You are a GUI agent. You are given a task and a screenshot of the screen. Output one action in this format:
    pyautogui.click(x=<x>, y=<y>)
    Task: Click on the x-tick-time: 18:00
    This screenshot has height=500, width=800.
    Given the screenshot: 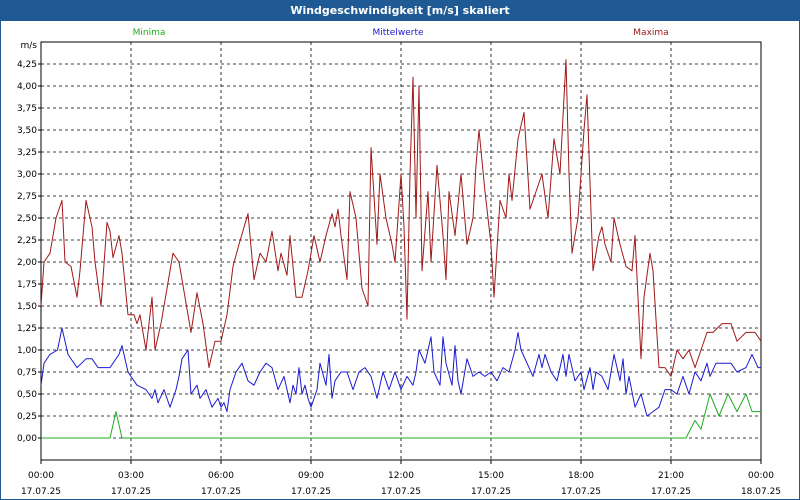 What is the action you would take?
    pyautogui.click(x=581, y=476)
    